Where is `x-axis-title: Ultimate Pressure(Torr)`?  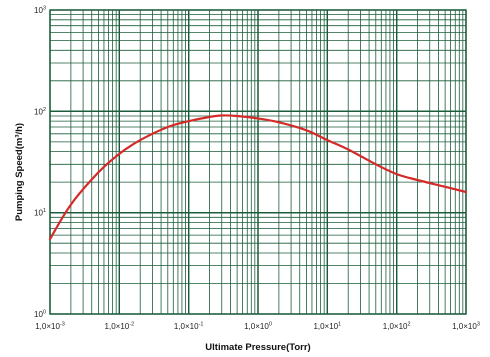 x-axis-title: Ultimate Pressure(Torr) is located at coordinates (257, 347).